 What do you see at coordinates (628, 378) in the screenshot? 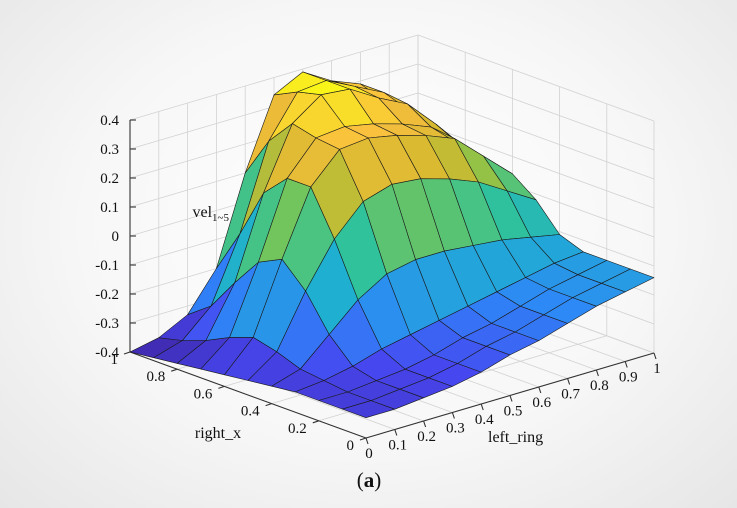
I see `x-tick-label: 0.9` at bounding box center [628, 378].